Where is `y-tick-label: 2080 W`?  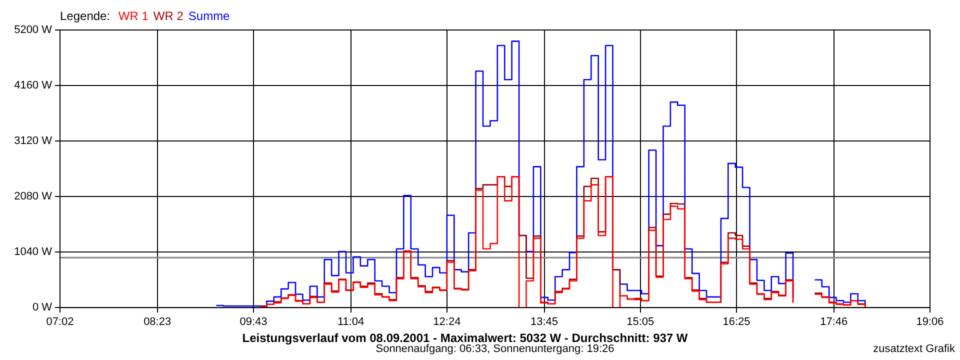
y-tick-label: 2080 W is located at coordinates (33, 196).